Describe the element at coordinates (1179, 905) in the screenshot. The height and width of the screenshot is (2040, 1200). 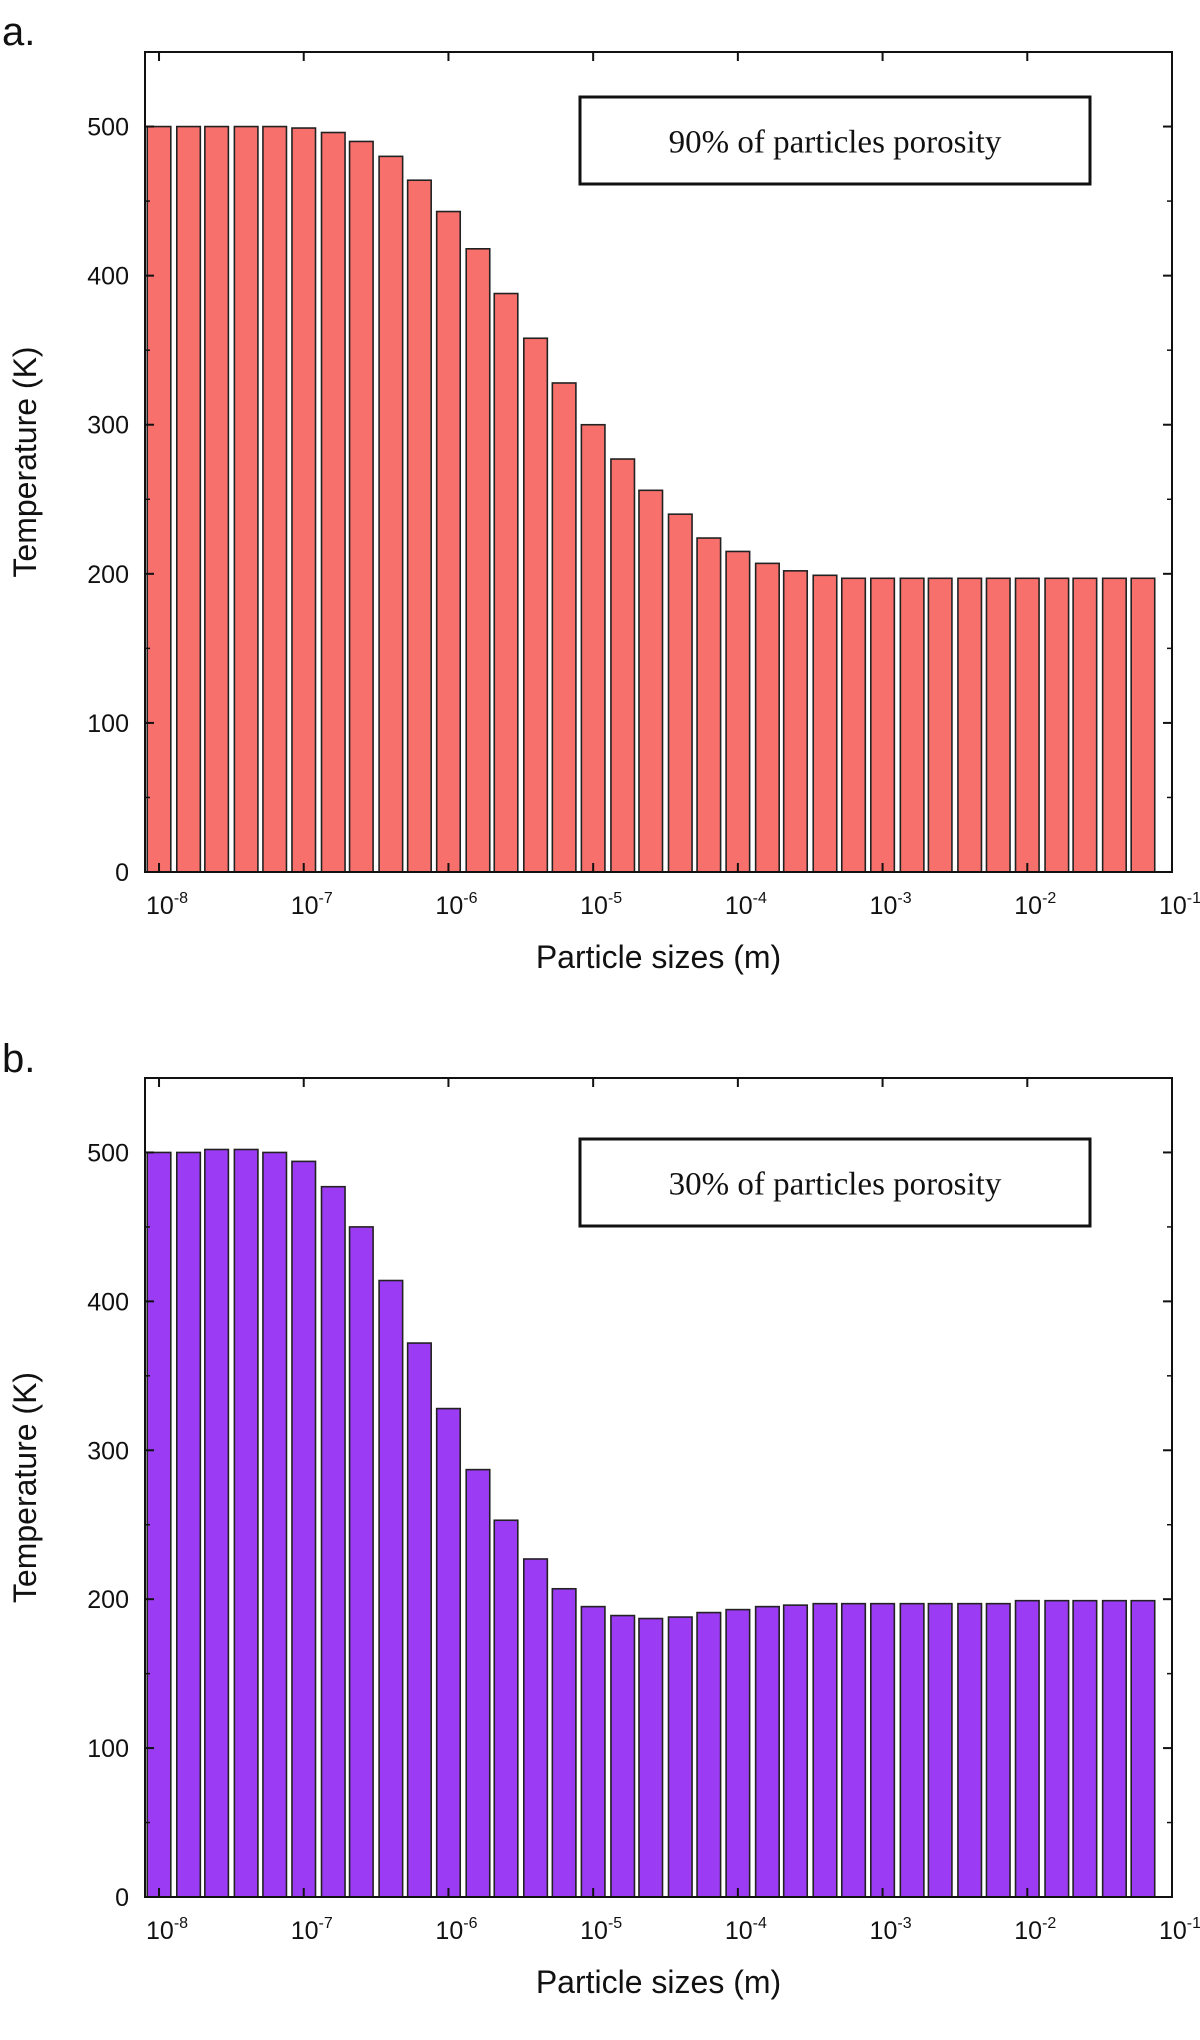
I see `x-tick-label: 10⁻¹` at that location.